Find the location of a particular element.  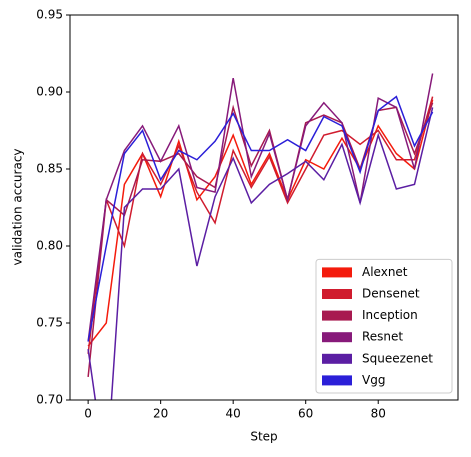

y-tick-label: 0.85 is located at coordinates (49, 169).